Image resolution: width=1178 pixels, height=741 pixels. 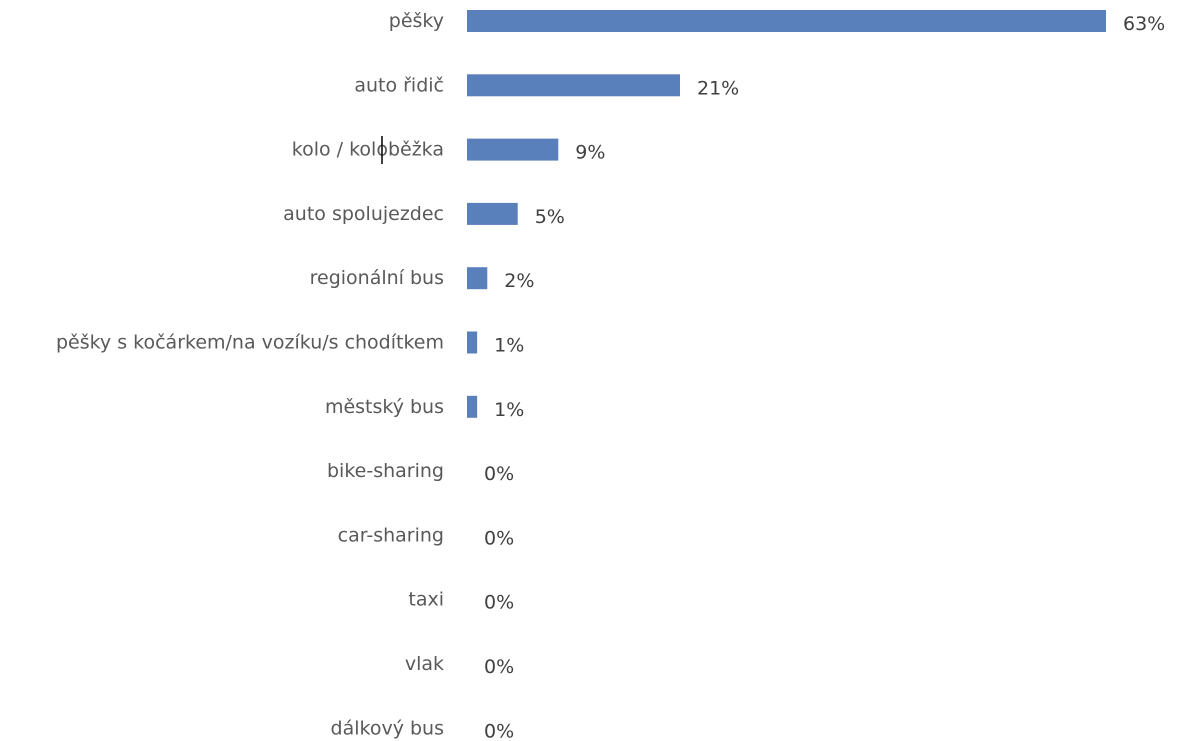 What do you see at coordinates (718, 88) in the screenshot?
I see `value-label: 21%` at bounding box center [718, 88].